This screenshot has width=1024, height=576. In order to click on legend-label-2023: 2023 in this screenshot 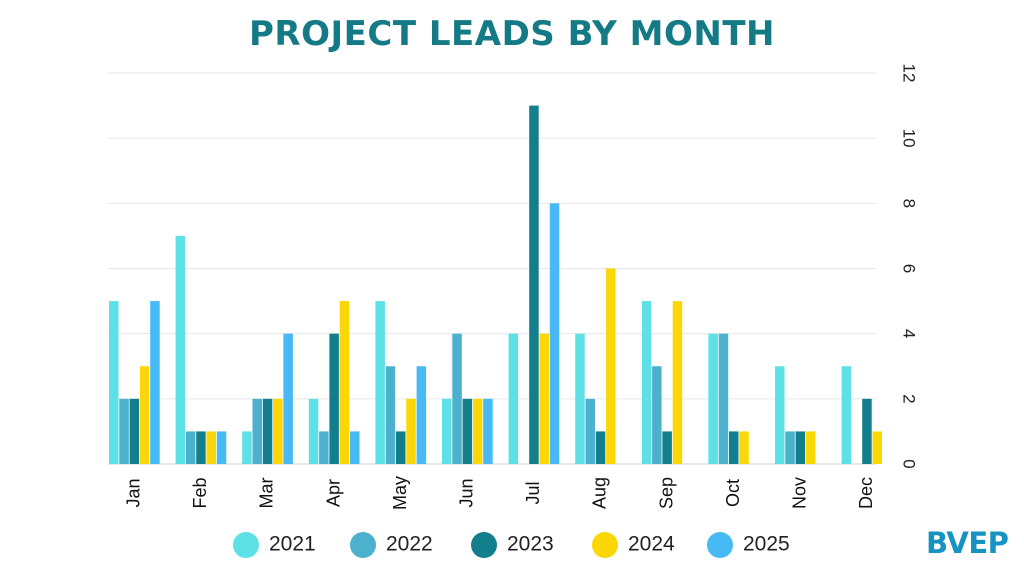, I will do `click(530, 544)`.